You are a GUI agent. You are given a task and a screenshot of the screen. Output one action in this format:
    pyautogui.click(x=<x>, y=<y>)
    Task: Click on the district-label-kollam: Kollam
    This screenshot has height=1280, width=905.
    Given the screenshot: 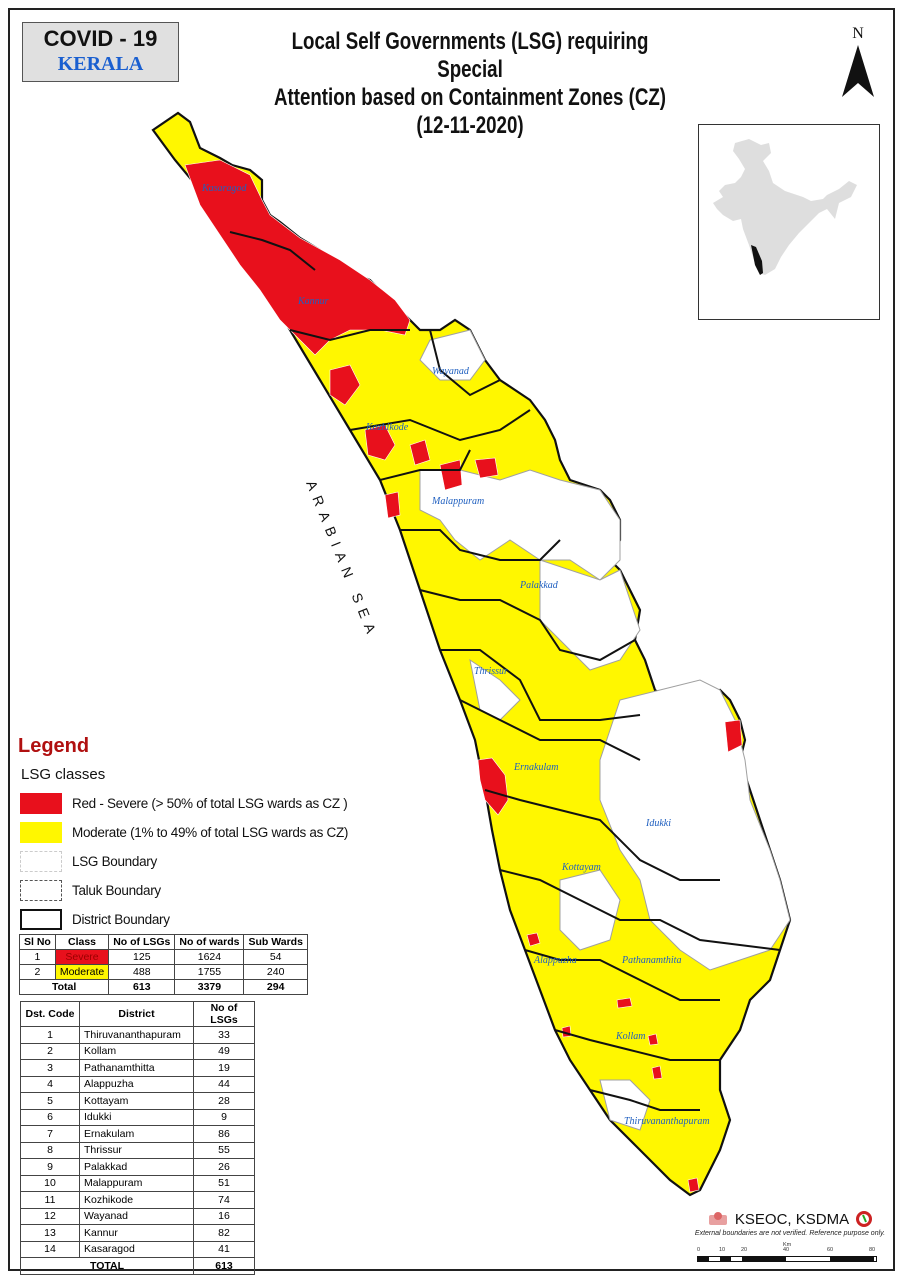 What is the action you would take?
    pyautogui.click(x=631, y=1036)
    